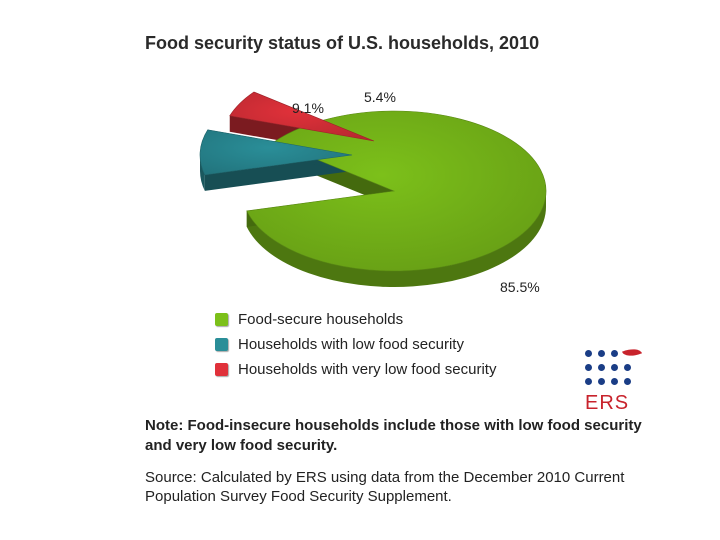 The height and width of the screenshot is (540, 720). Describe the element at coordinates (380, 97) in the screenshot. I see `data-label-very-low-food-security: 5.4%` at that location.